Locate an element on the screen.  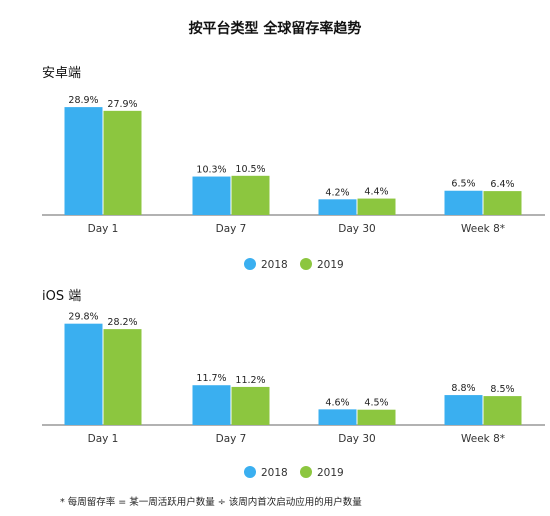
data-label: 10.5% is located at coordinates (250, 169).